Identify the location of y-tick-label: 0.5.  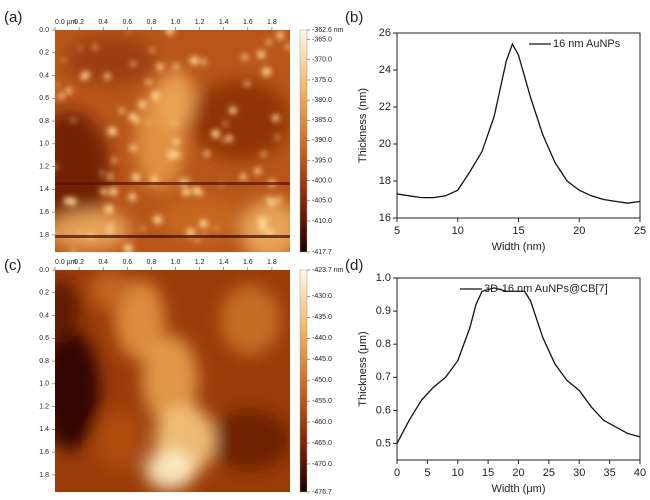
(383, 443).